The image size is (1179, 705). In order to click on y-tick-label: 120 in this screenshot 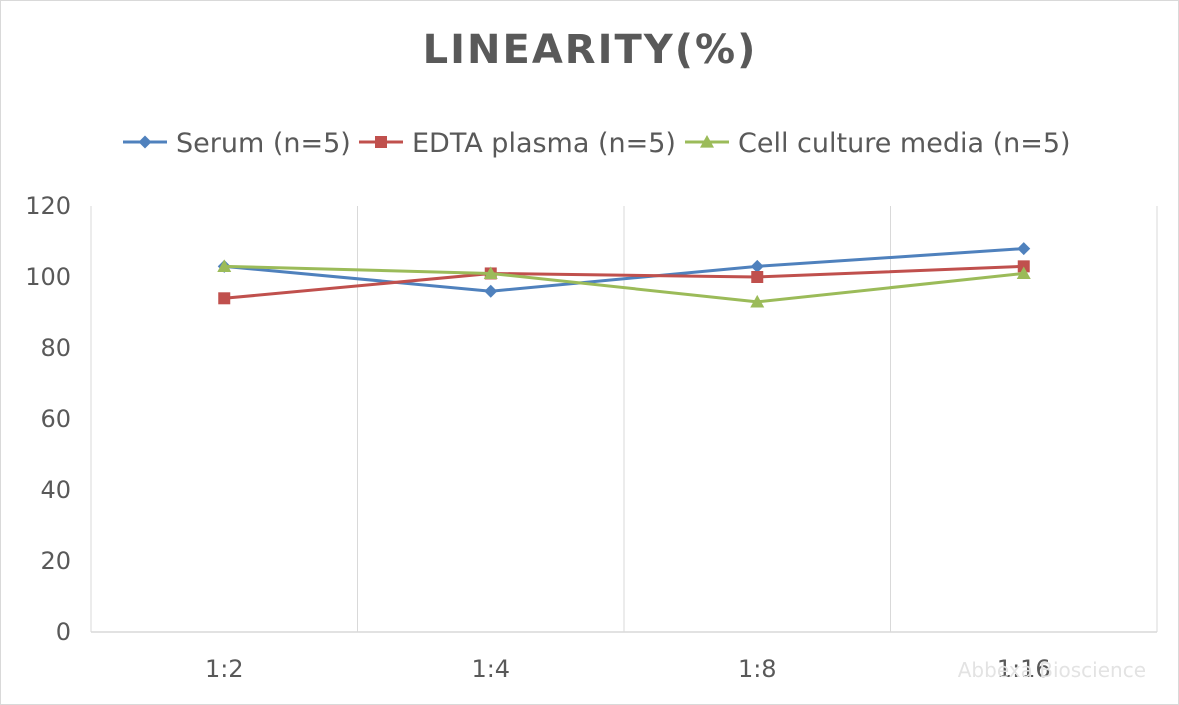, I will do `click(48, 206)`.